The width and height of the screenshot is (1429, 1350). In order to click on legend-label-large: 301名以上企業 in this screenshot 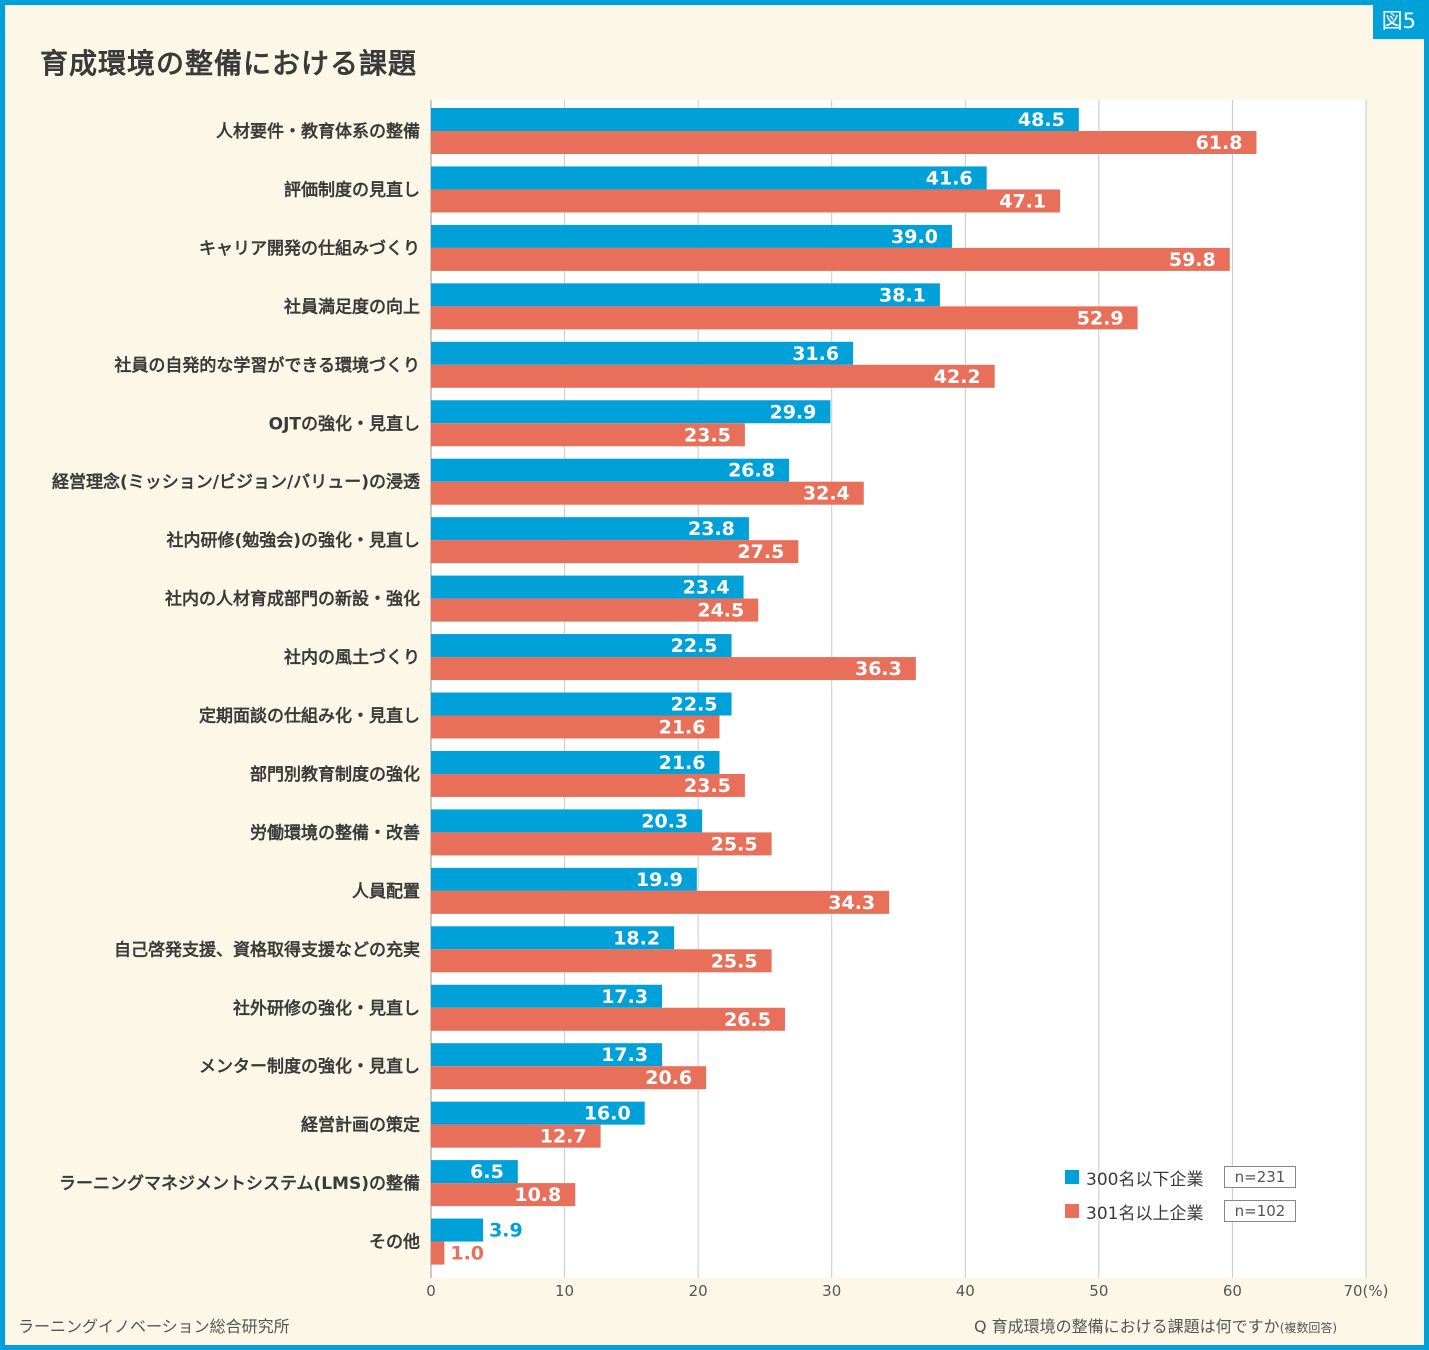, I will do `click(1145, 1213)`.